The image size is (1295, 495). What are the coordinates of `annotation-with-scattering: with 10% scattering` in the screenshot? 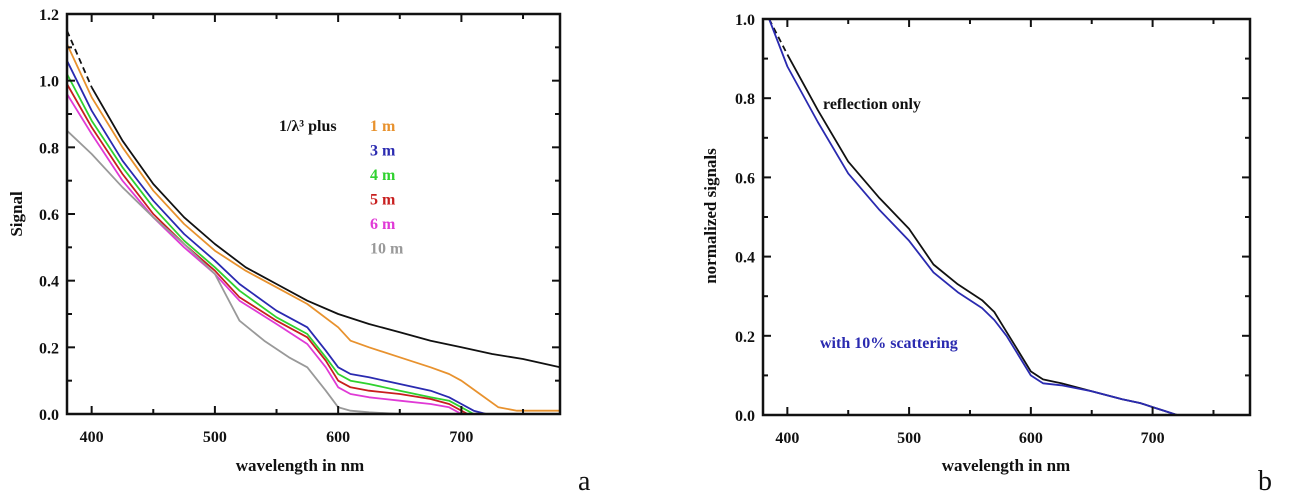 It's located at (889, 343).